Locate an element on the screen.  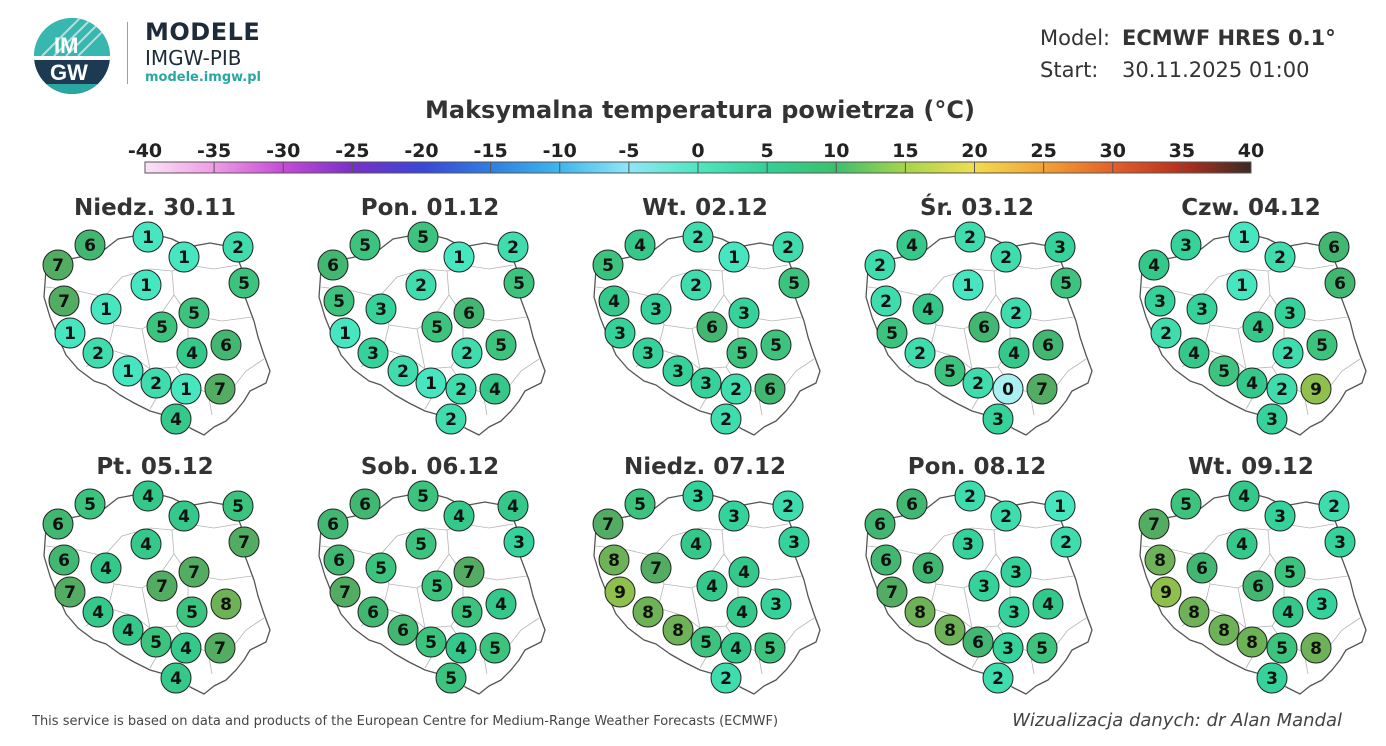
station-temperature: 8 is located at coordinates (1224, 631).